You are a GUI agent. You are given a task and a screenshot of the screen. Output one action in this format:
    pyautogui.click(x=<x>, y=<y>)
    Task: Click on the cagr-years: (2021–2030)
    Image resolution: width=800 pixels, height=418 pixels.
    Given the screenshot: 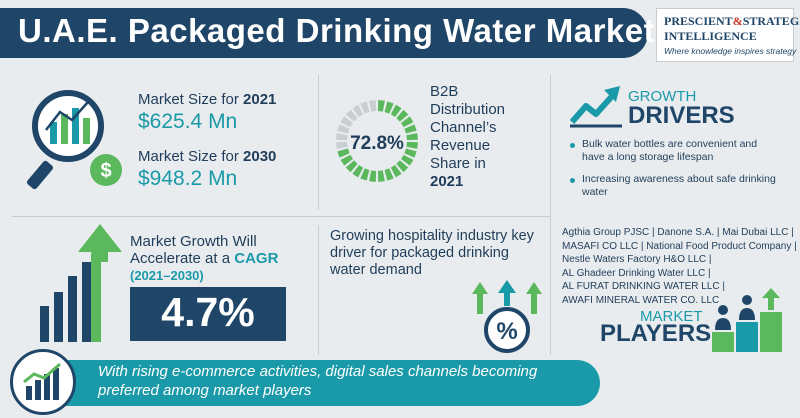 What is the action you would take?
    pyautogui.click(x=167, y=275)
    